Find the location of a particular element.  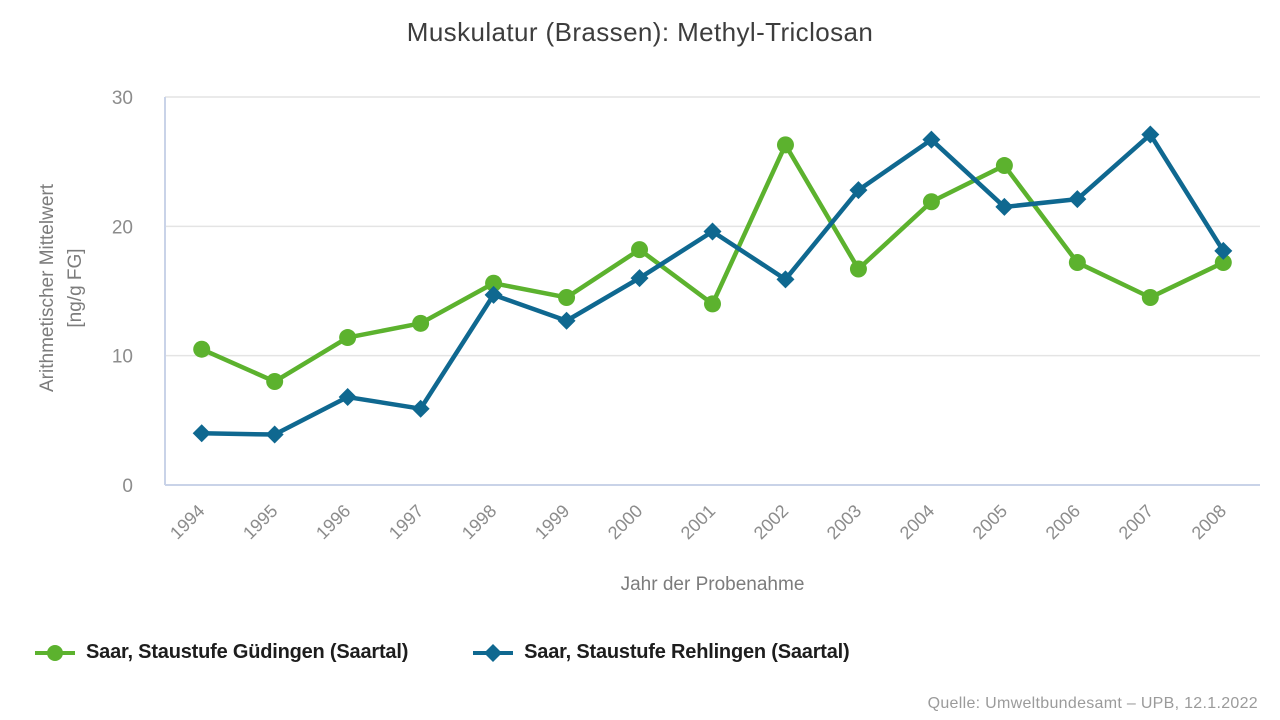

legend-label-guedingen: Saar, Staustufe Güdingen (Saartal) is located at coordinates (247, 652).